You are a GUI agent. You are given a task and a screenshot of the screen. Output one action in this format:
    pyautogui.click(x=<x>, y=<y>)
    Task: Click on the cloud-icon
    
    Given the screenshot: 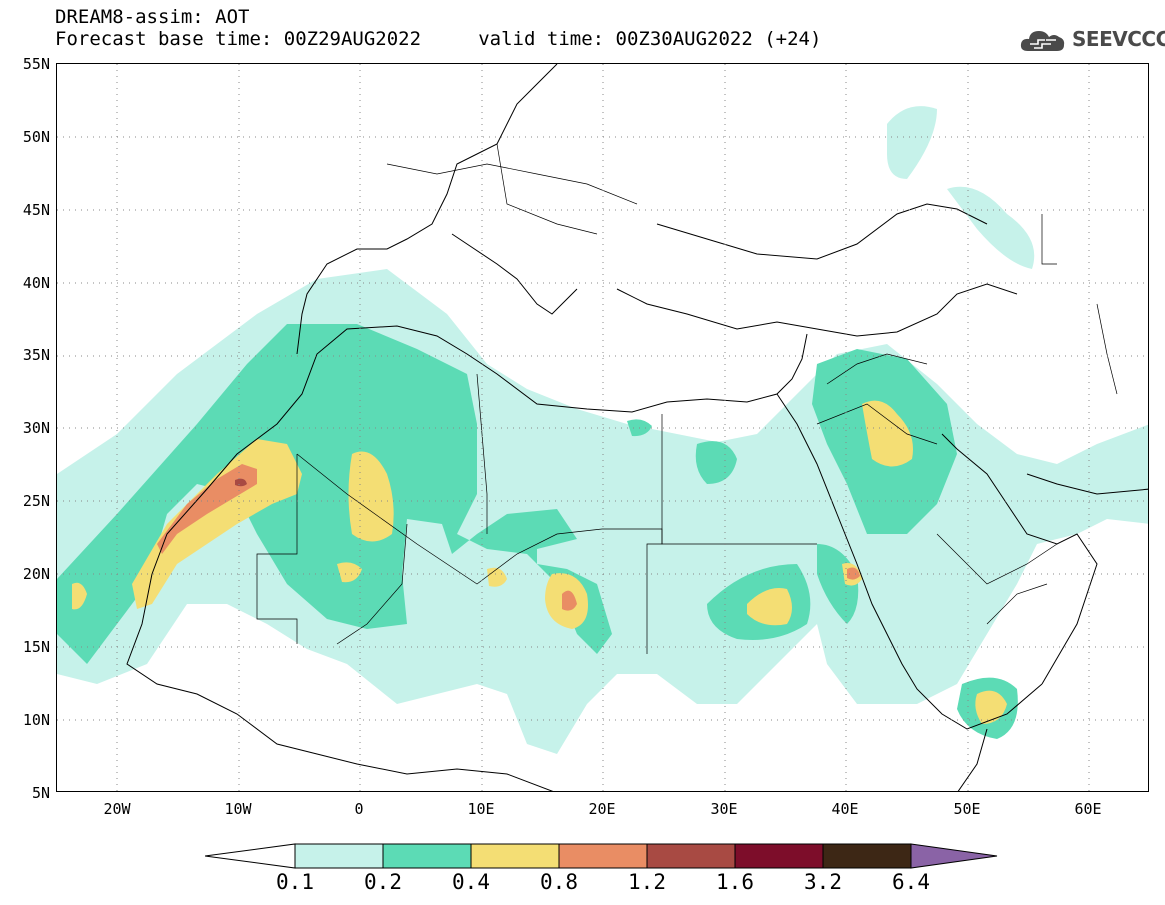 What is the action you would take?
    pyautogui.click(x=1042, y=41)
    